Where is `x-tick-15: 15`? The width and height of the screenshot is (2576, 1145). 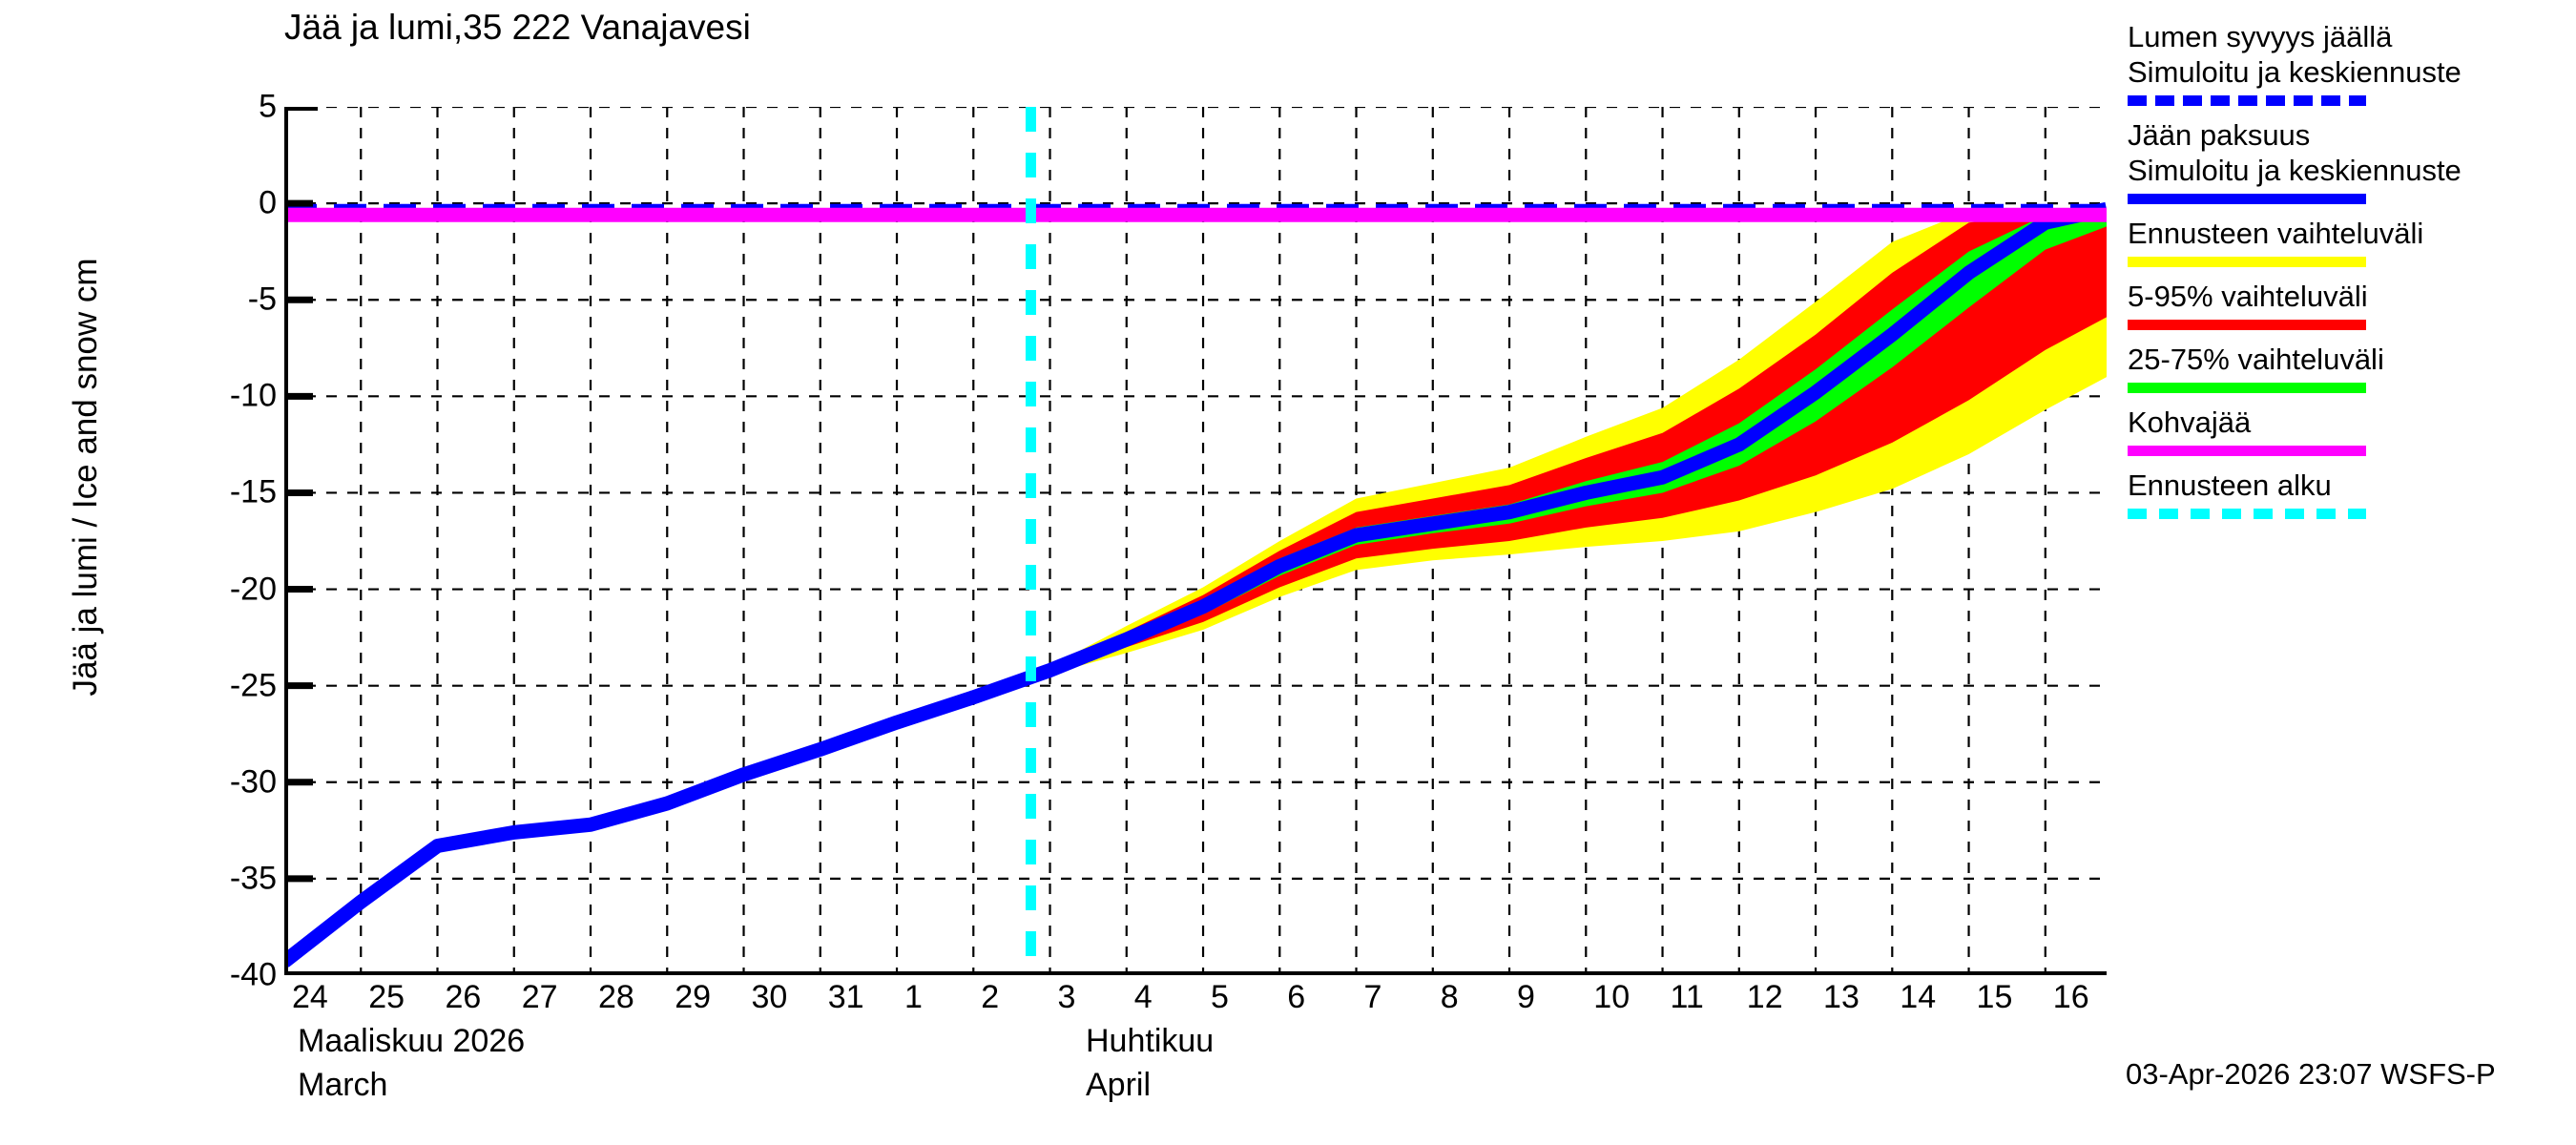 x-tick-15: 15 is located at coordinates (1994, 997).